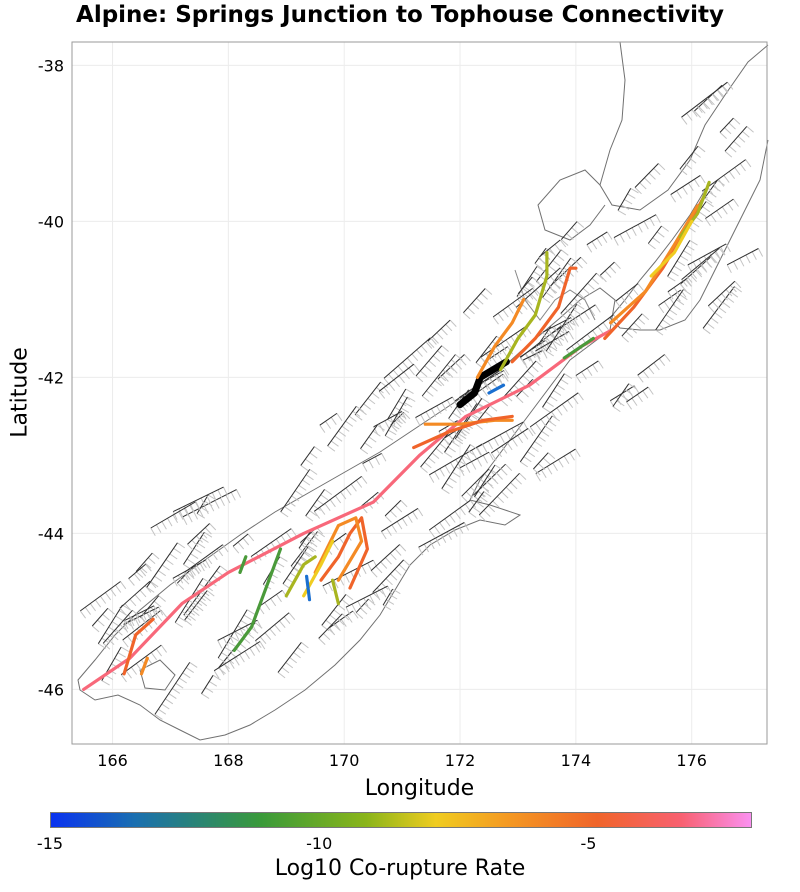 Image resolution: width=800 pixels, height=892 pixels. I want to click on coastline-stewart-island, so click(157, 675).